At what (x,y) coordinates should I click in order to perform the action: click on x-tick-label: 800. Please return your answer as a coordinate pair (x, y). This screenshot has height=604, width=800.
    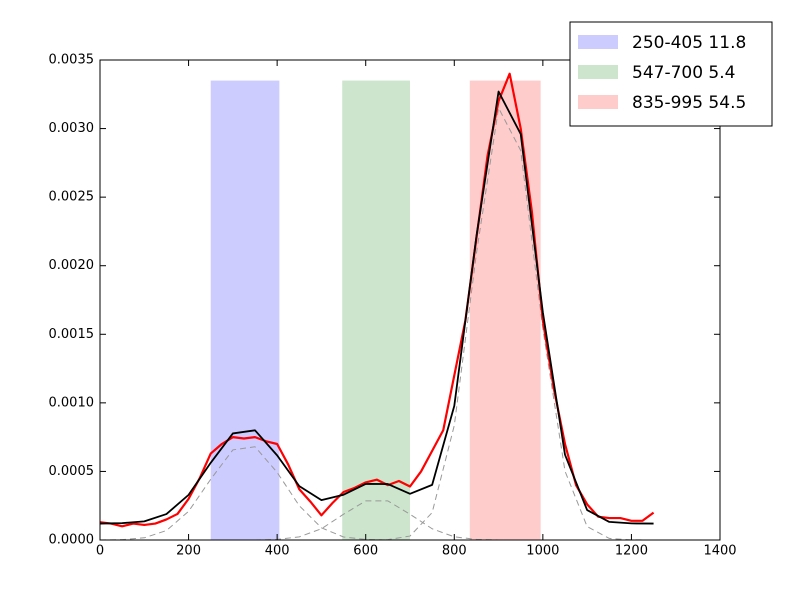
    Looking at the image, I should click on (454, 551).